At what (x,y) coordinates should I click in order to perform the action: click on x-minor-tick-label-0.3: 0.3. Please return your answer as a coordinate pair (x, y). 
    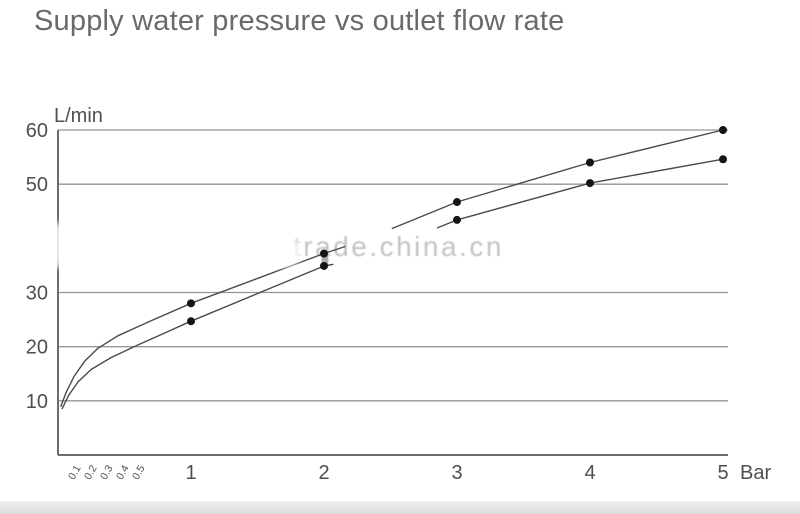
    Looking at the image, I should click on (107, 472).